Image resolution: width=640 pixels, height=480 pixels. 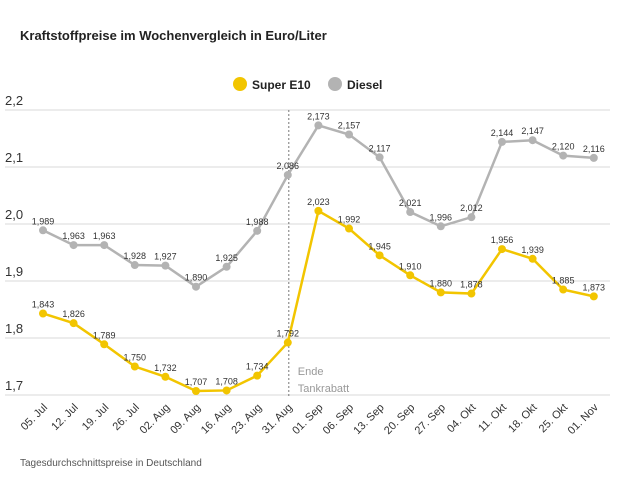 What do you see at coordinates (64, 417) in the screenshot?
I see `x-tick-label: 12. Jul` at bounding box center [64, 417].